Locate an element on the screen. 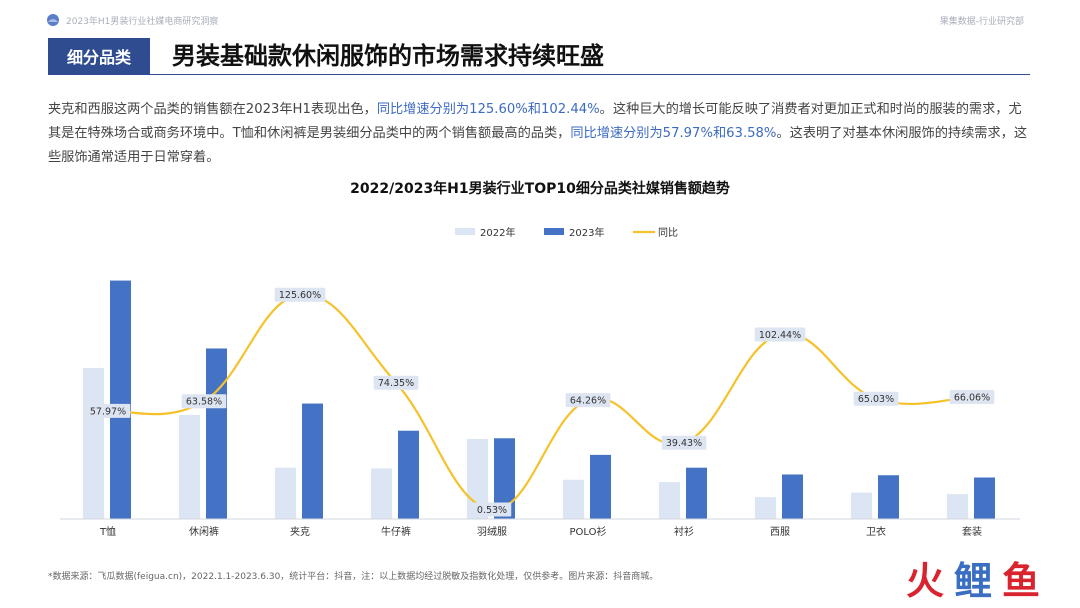 The image size is (1080, 608). x-tick-label: 牛仔裤 is located at coordinates (396, 531).